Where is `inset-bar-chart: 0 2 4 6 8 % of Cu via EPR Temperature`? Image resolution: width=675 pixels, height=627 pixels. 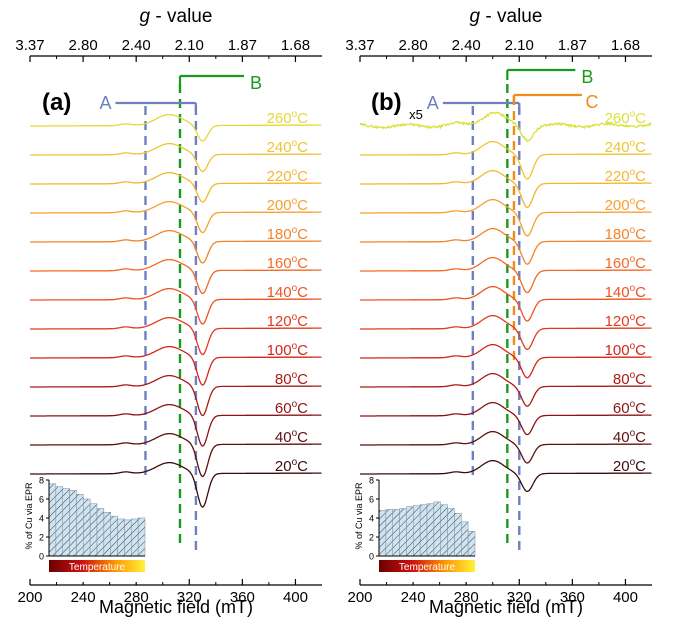
inset-bar-chart: 0 2 4 6 8 % of Cu via EPR Temperature is located at coordinates (88, 529).